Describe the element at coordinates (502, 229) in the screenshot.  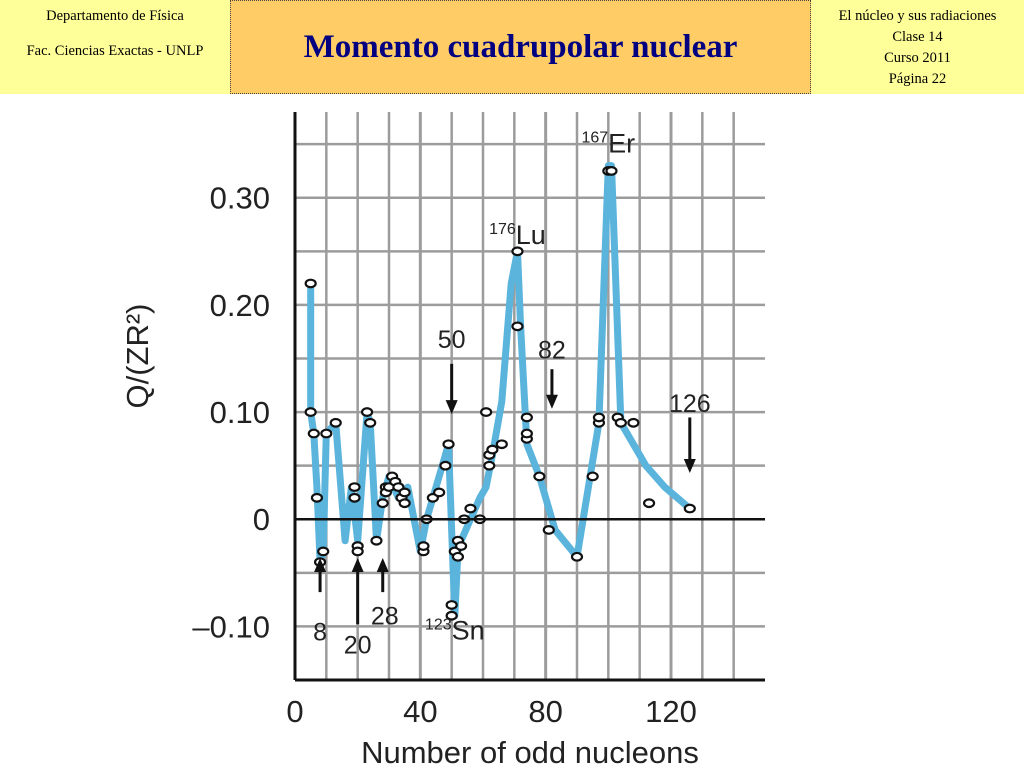
I see `isotope-mass: 176` at that location.